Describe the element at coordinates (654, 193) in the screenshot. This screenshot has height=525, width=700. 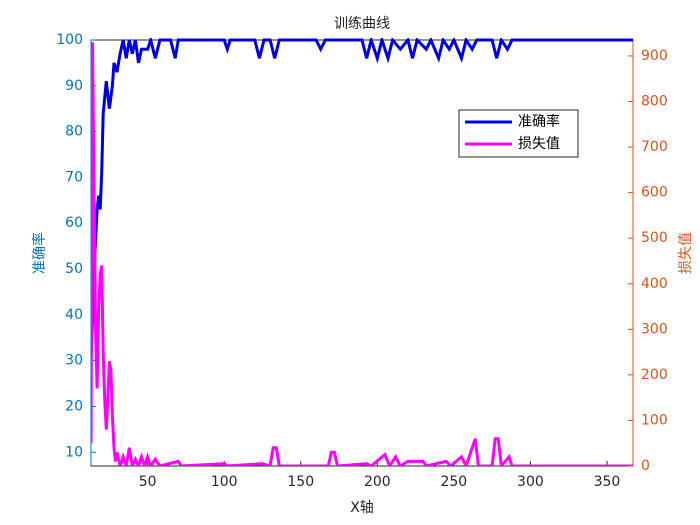
I see `y2-tick-label: 600` at that location.